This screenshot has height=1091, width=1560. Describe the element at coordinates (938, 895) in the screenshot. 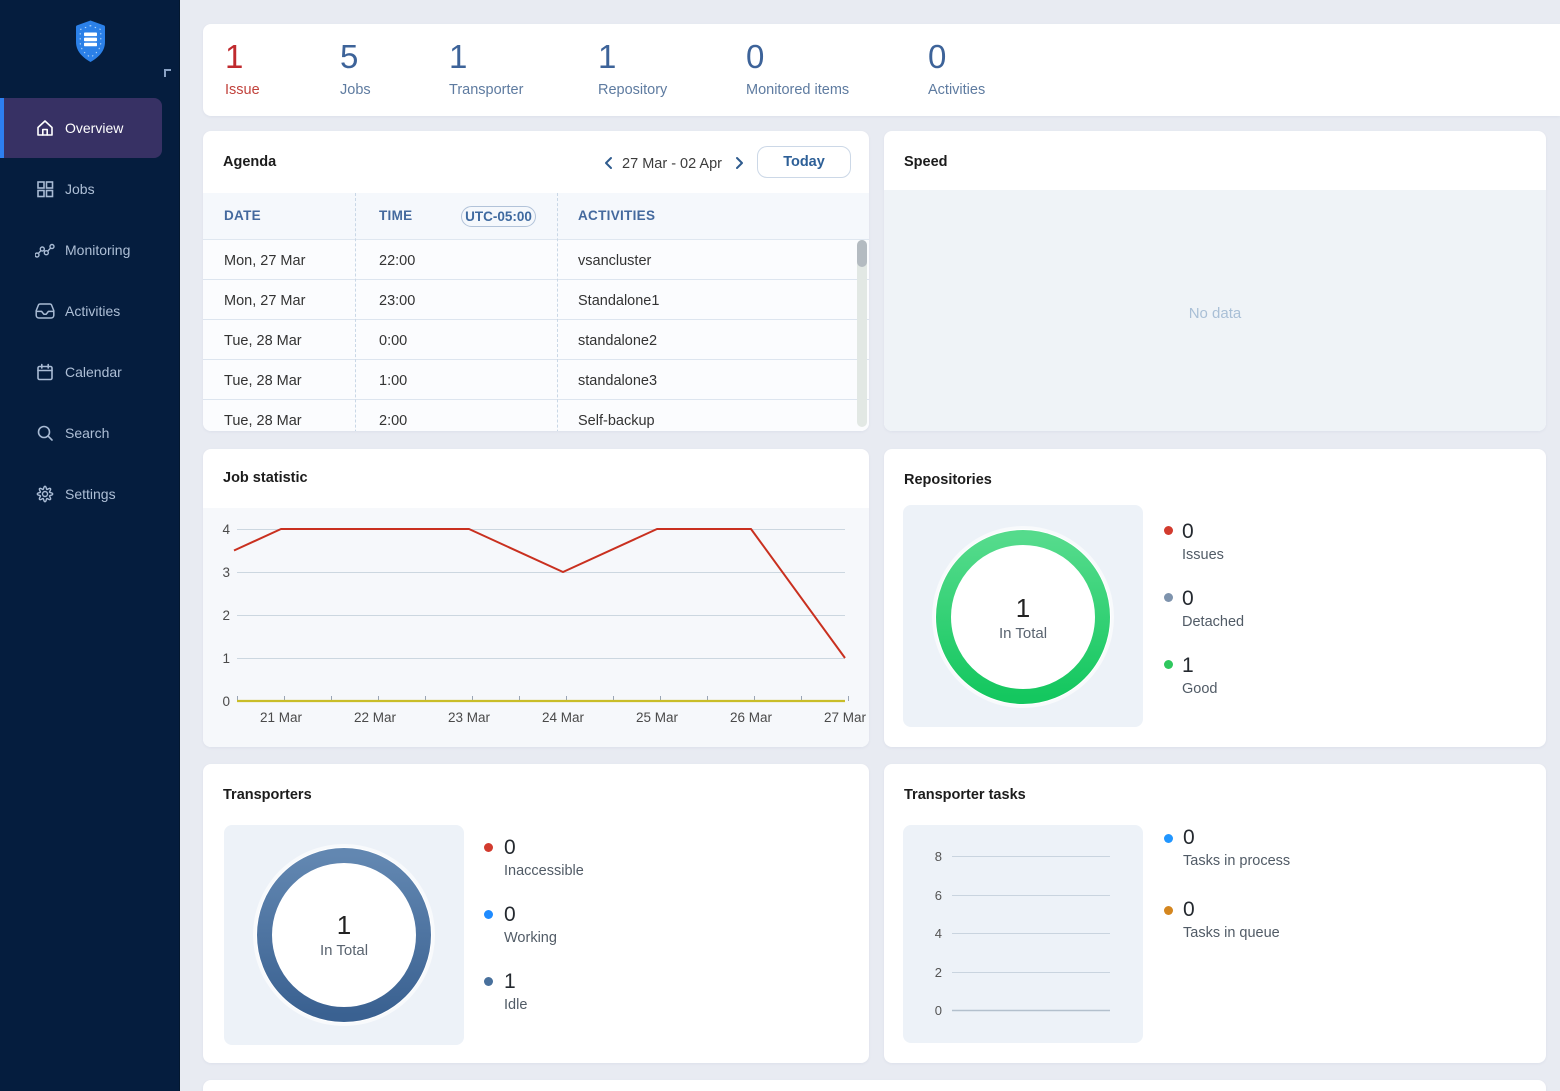

I see `svg-text: 6` at that location.